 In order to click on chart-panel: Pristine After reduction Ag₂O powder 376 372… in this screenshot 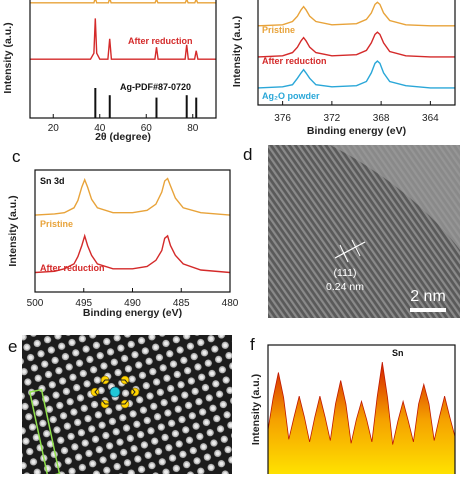, I will do `click(343, 68)`.